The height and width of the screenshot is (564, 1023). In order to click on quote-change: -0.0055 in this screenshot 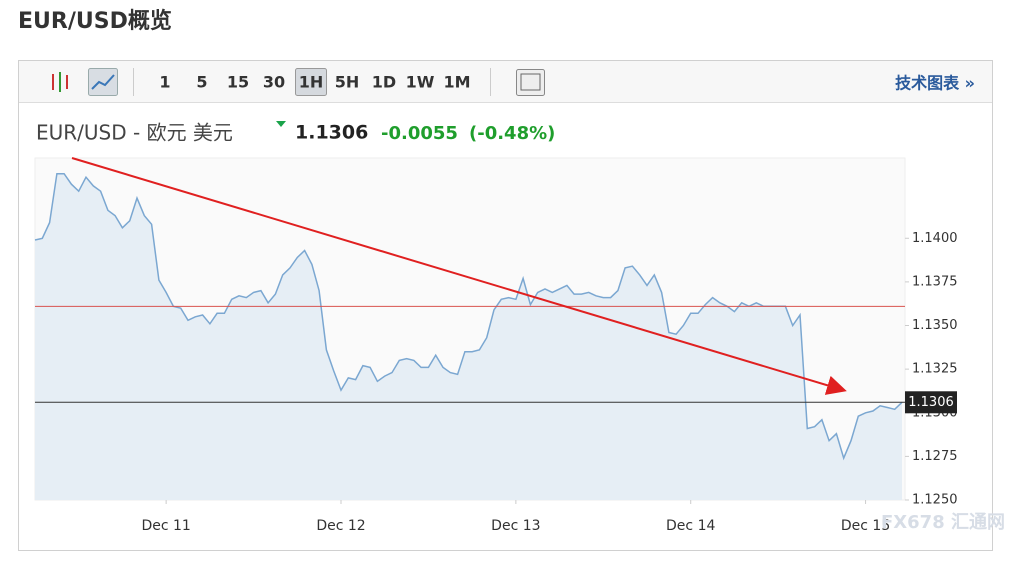, I will do `click(419, 133)`.